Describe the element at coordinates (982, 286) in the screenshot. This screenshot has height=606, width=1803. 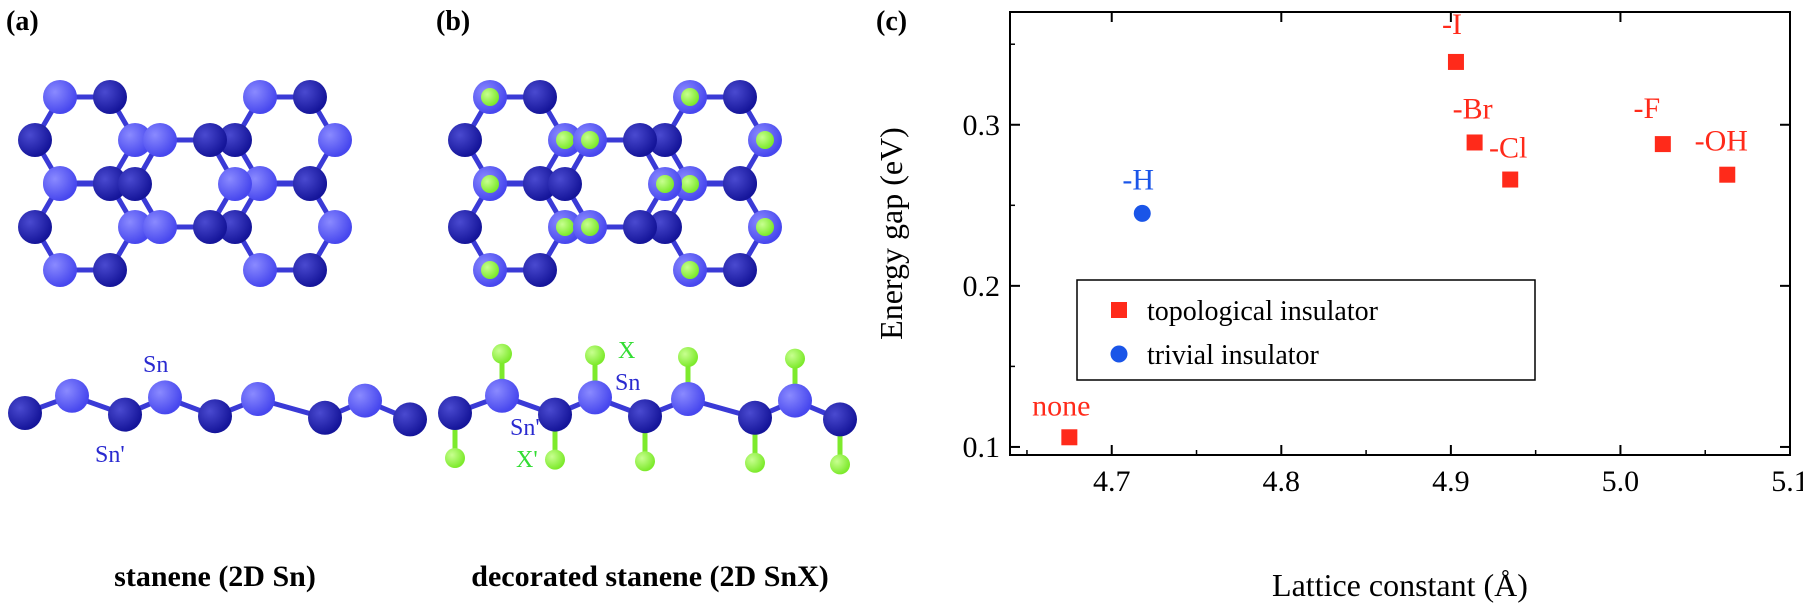
I see `y-tick-label: 0.2` at that location.